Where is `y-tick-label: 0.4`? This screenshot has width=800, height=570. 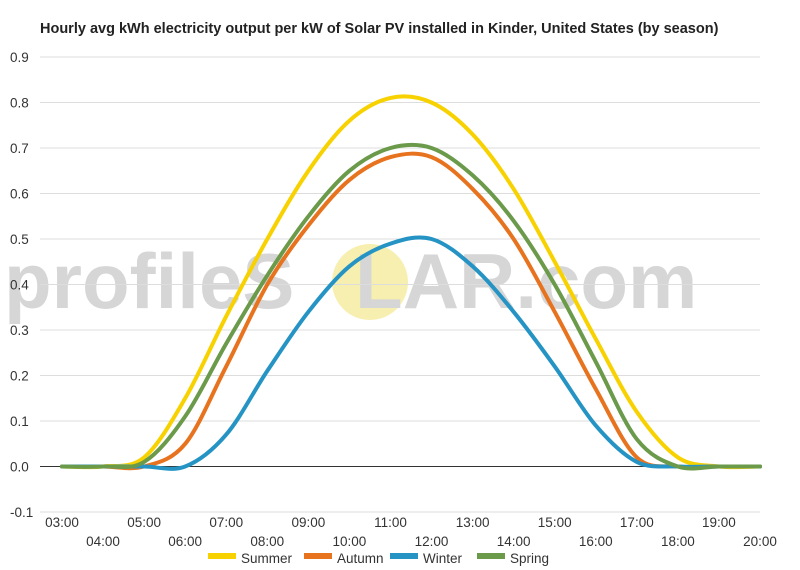
y-tick-label: 0.4 is located at coordinates (19, 285).